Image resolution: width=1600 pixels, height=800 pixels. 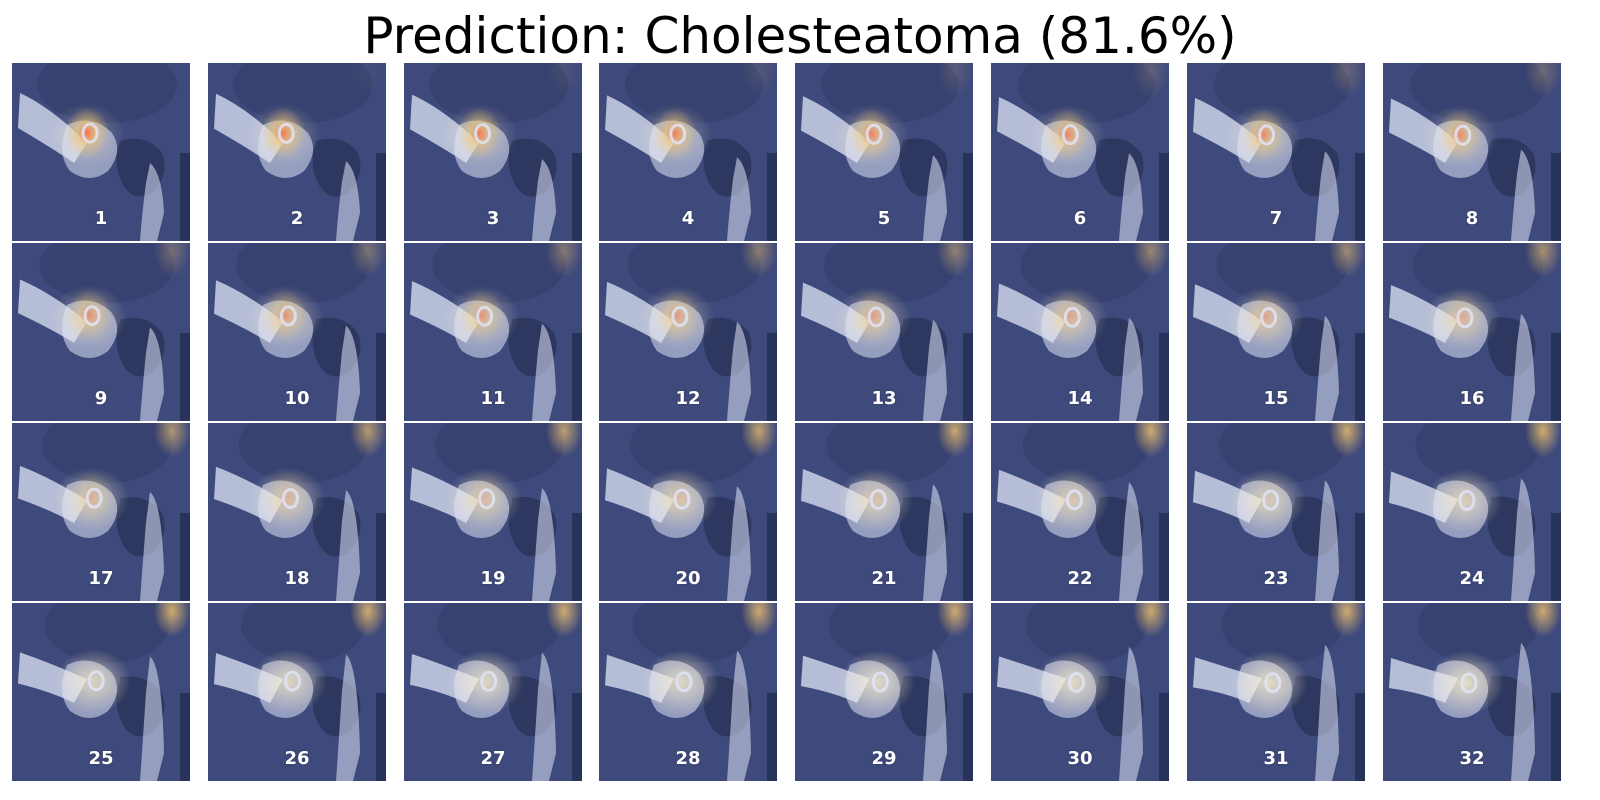 What do you see at coordinates (884, 578) in the screenshot?
I see `slice-number-label: 21` at bounding box center [884, 578].